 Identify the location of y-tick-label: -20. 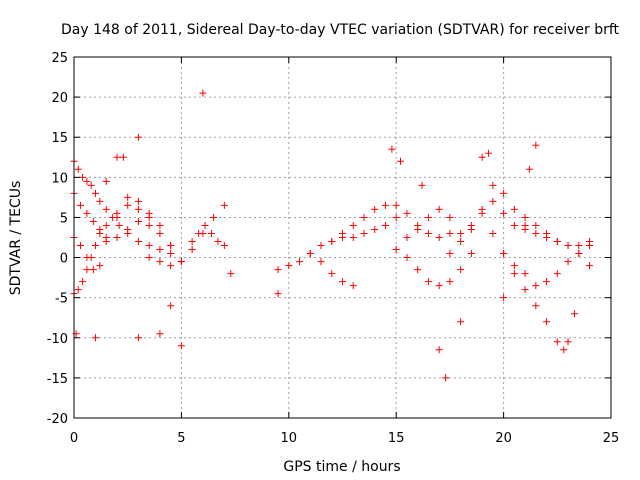
(57, 419).